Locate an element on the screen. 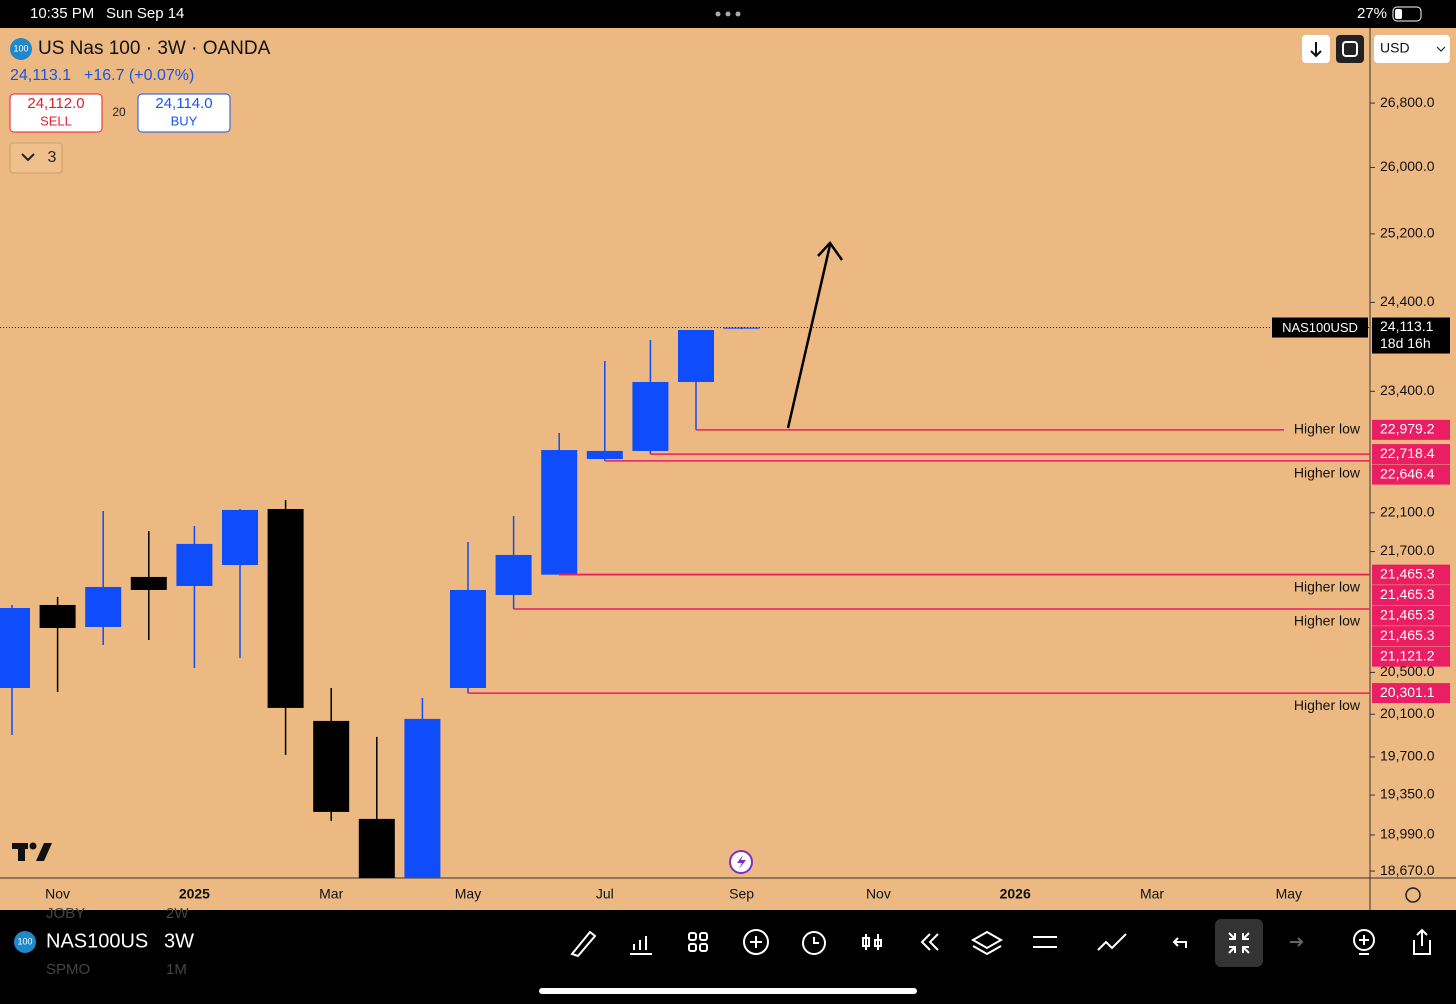 This screenshot has height=1004, width=1456. add-tool is located at coordinates (756, 942).